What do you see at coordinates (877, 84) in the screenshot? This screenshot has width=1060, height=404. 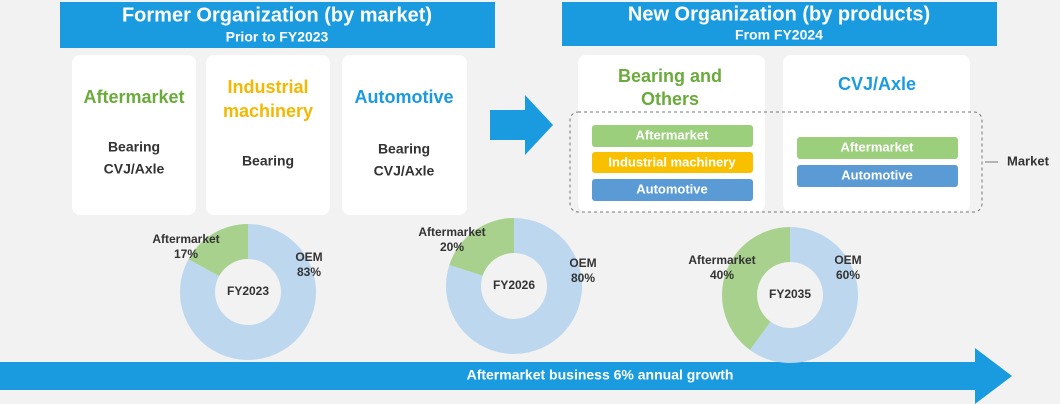 I see `card-title: CVJ/Axle` at bounding box center [877, 84].